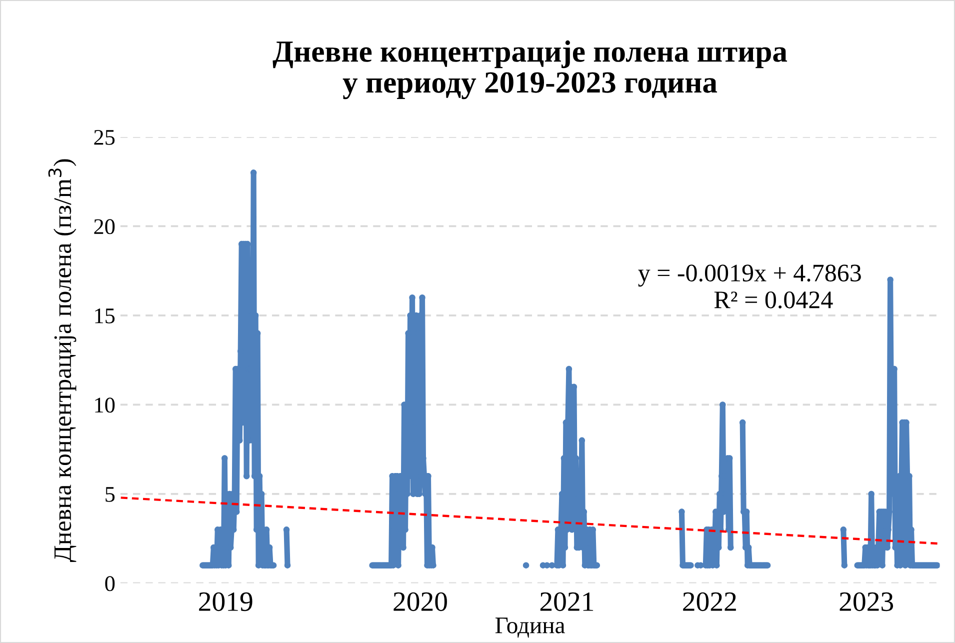  Describe the element at coordinates (105, 316) in the screenshot. I see `y-tick-label: 15` at that location.